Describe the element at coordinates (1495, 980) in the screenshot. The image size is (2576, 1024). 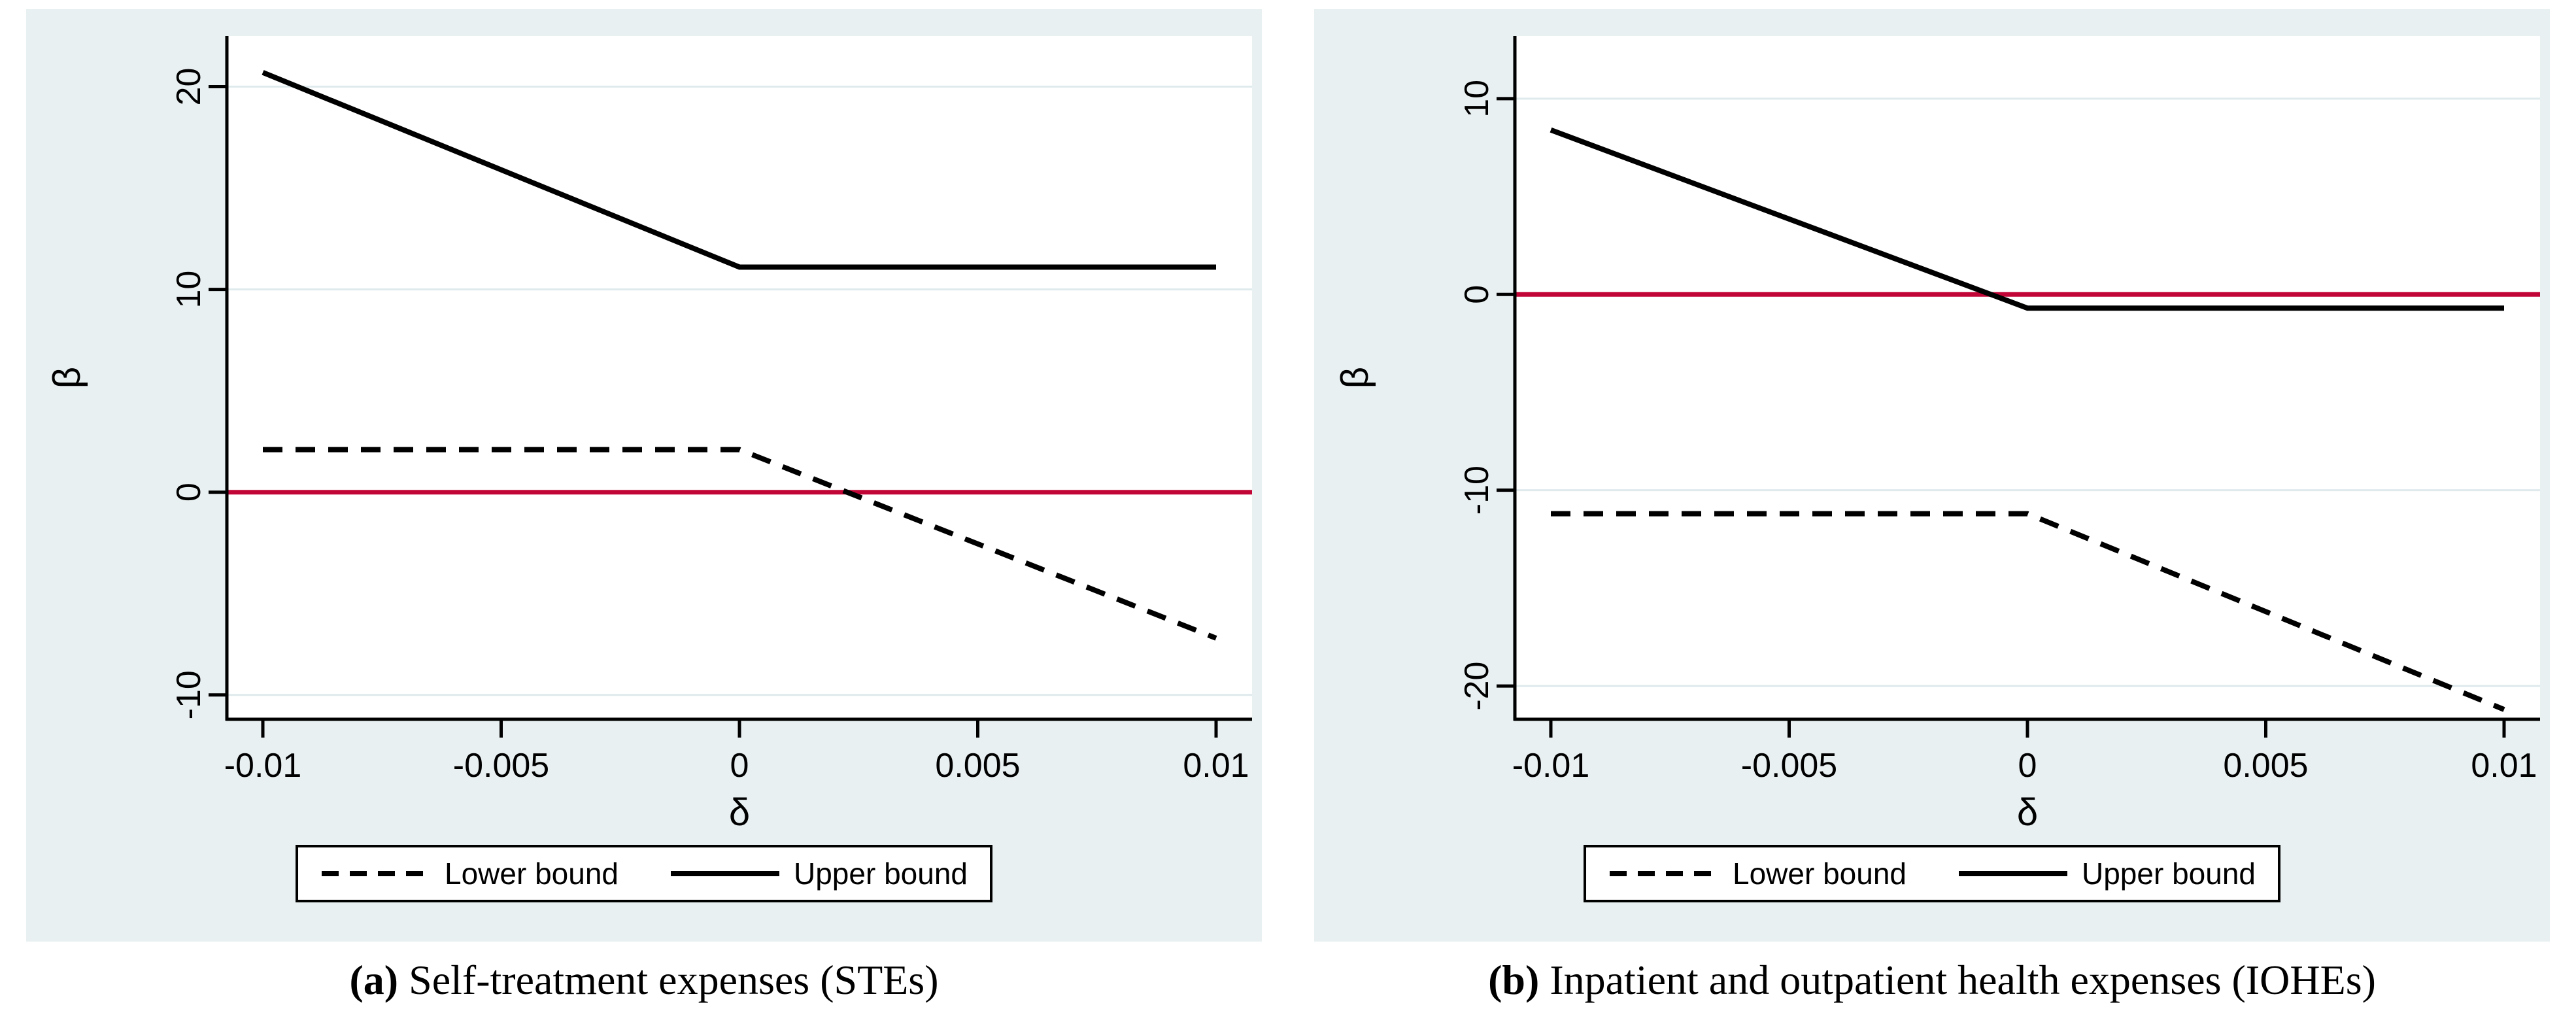
I see `caption-b-paren-open: (` at that location.